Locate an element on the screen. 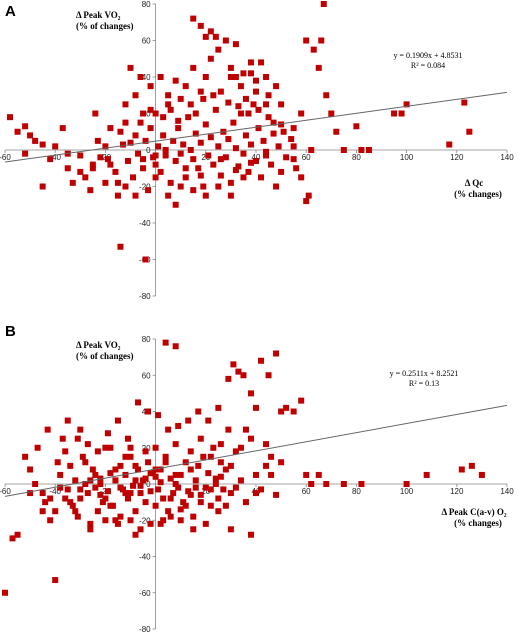 The height and width of the screenshot is (633, 520). x-tick-label: 140 is located at coordinates (507, 157).